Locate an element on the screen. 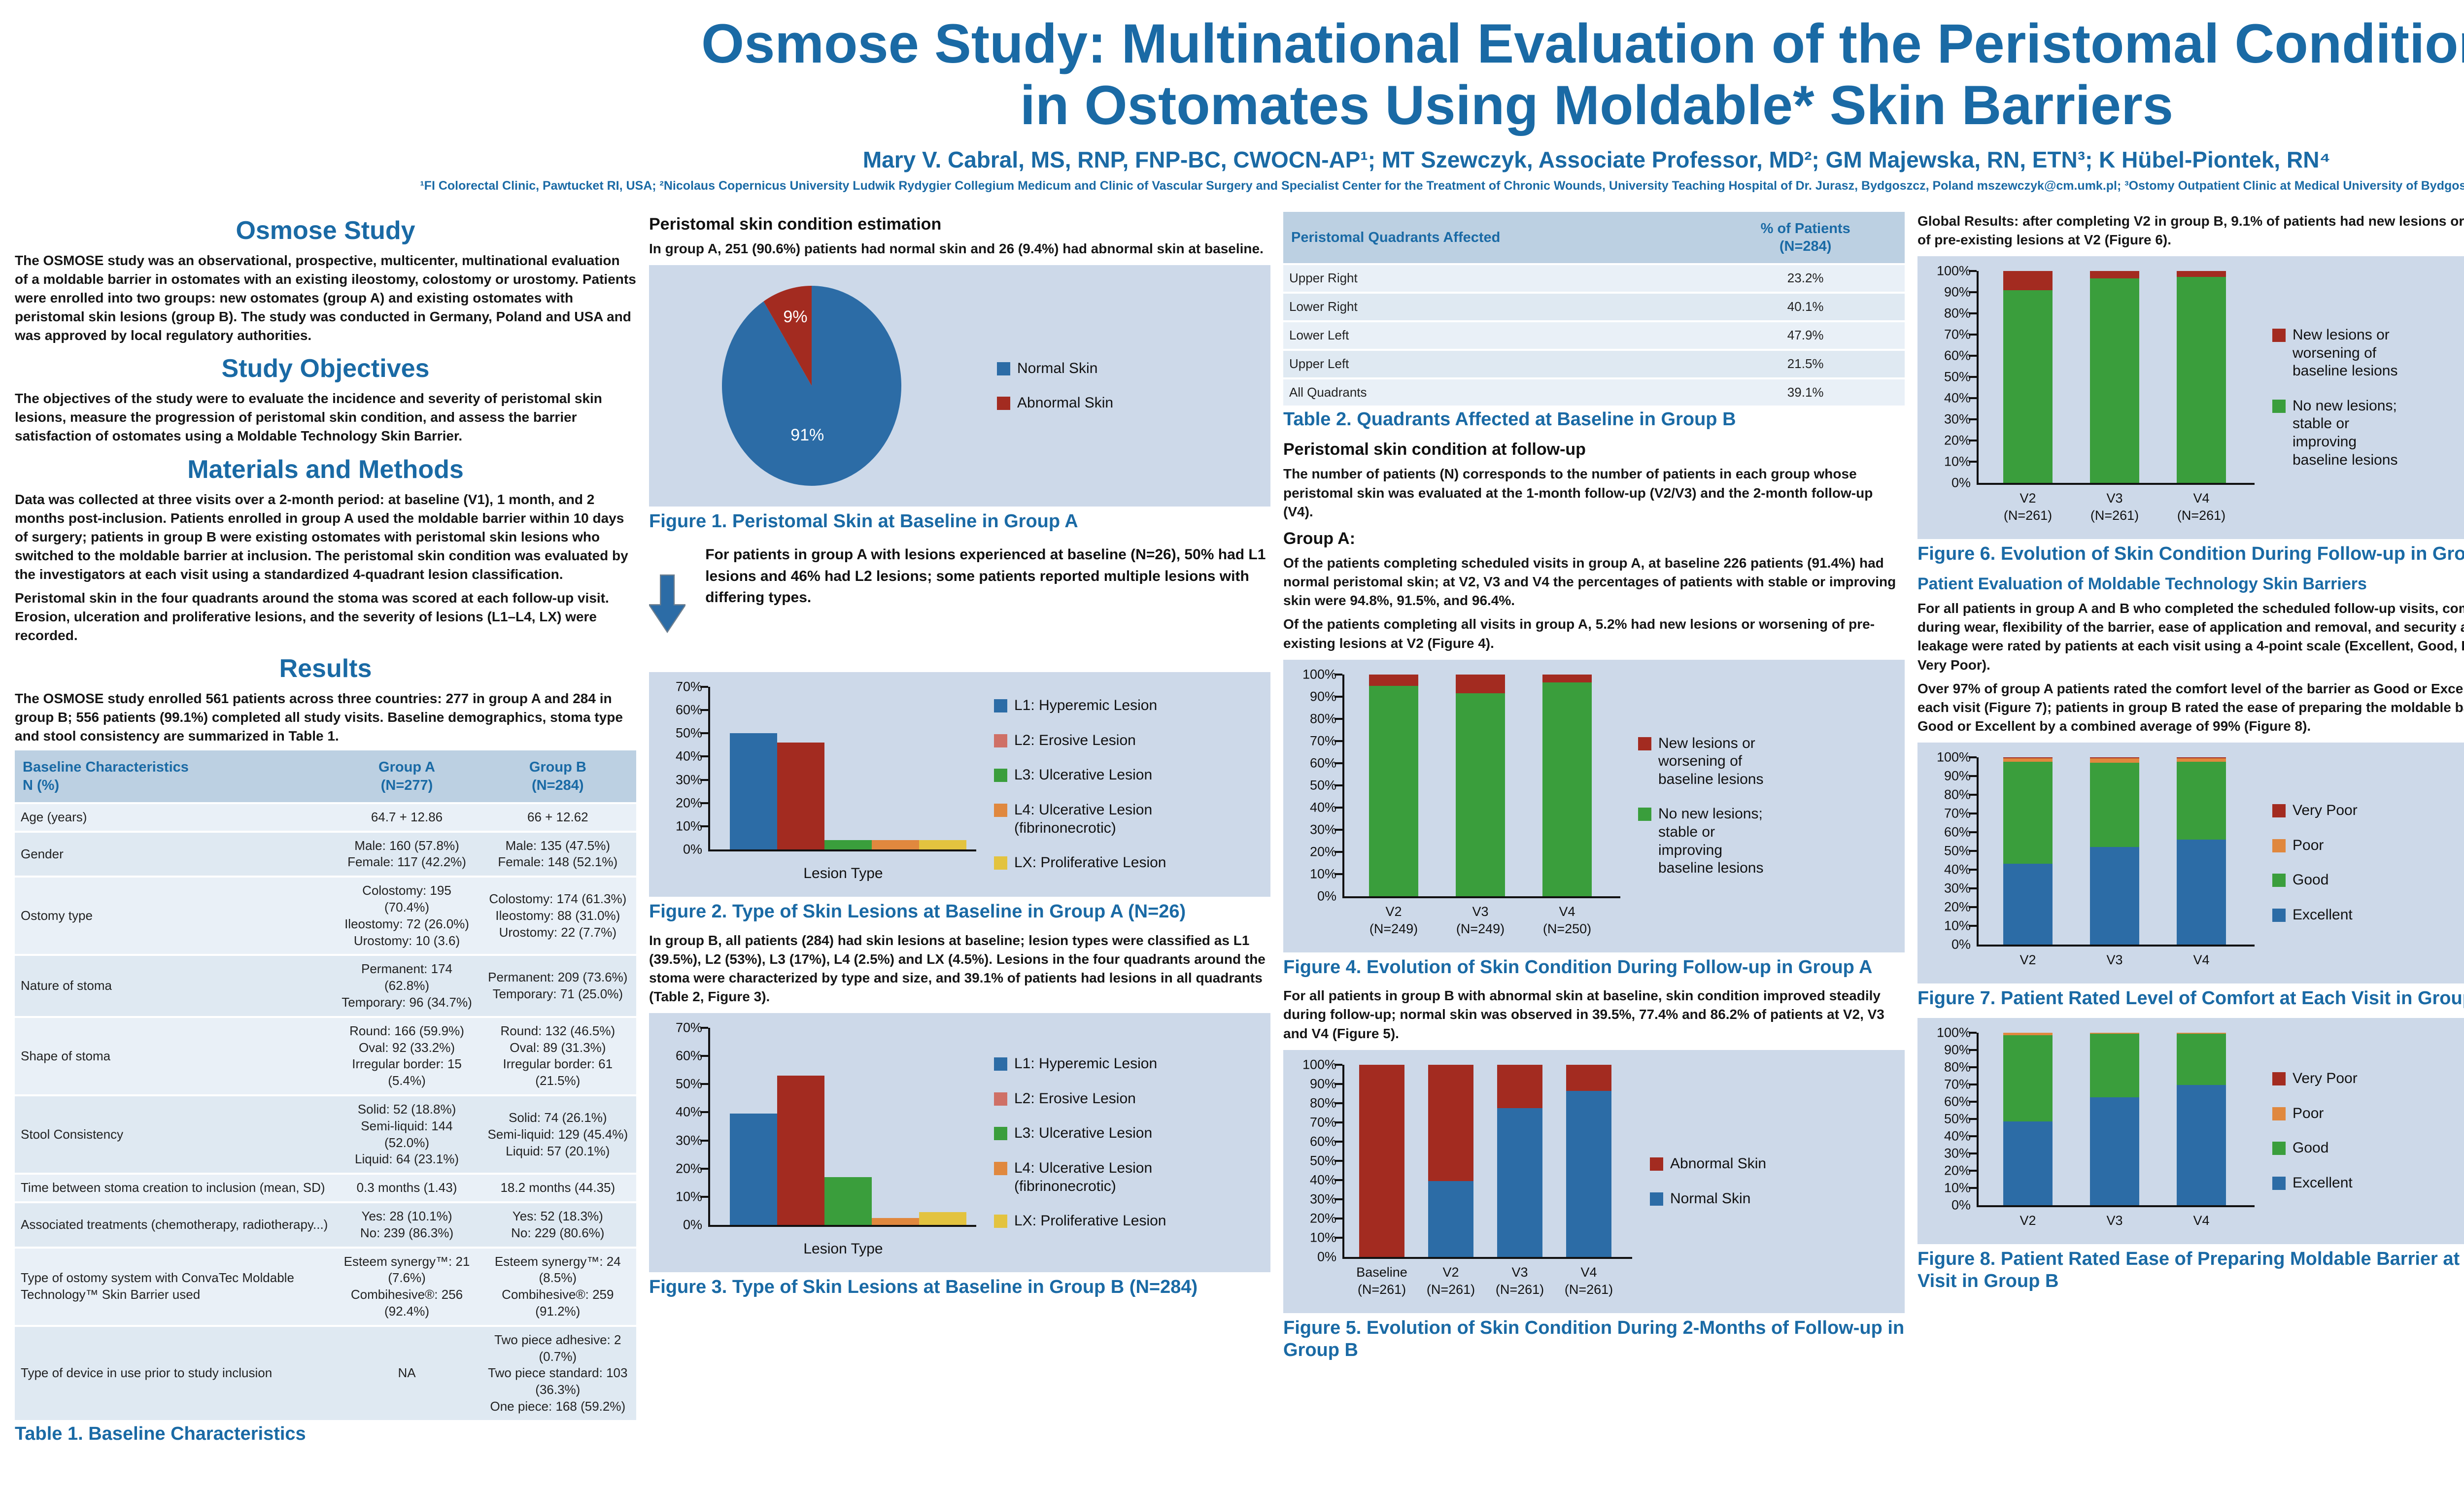 Image resolution: width=2464 pixels, height=1490 pixels. x-category-label: V2 (N=261) is located at coordinates (1450, 1281).